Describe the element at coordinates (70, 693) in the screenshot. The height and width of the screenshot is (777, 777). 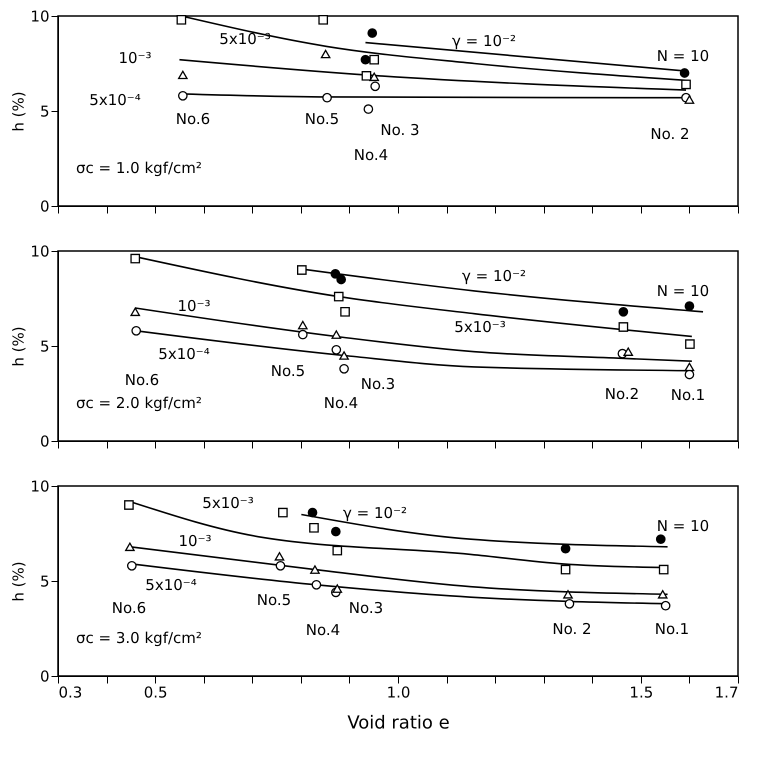
I see `x-tick-label: 0.3` at that location.